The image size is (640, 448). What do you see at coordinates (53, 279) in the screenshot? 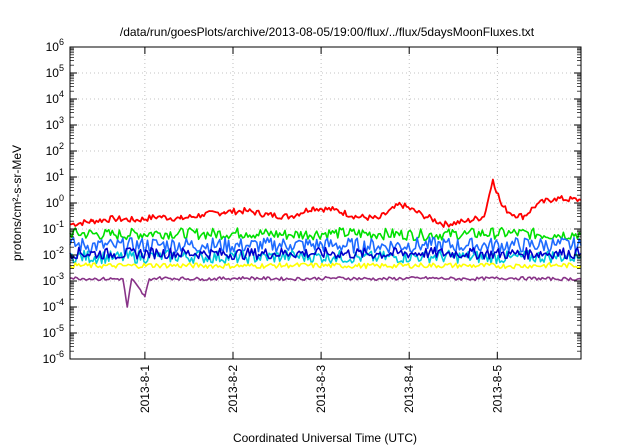
I see `y-tick-label: 10⁻³` at bounding box center [53, 279].